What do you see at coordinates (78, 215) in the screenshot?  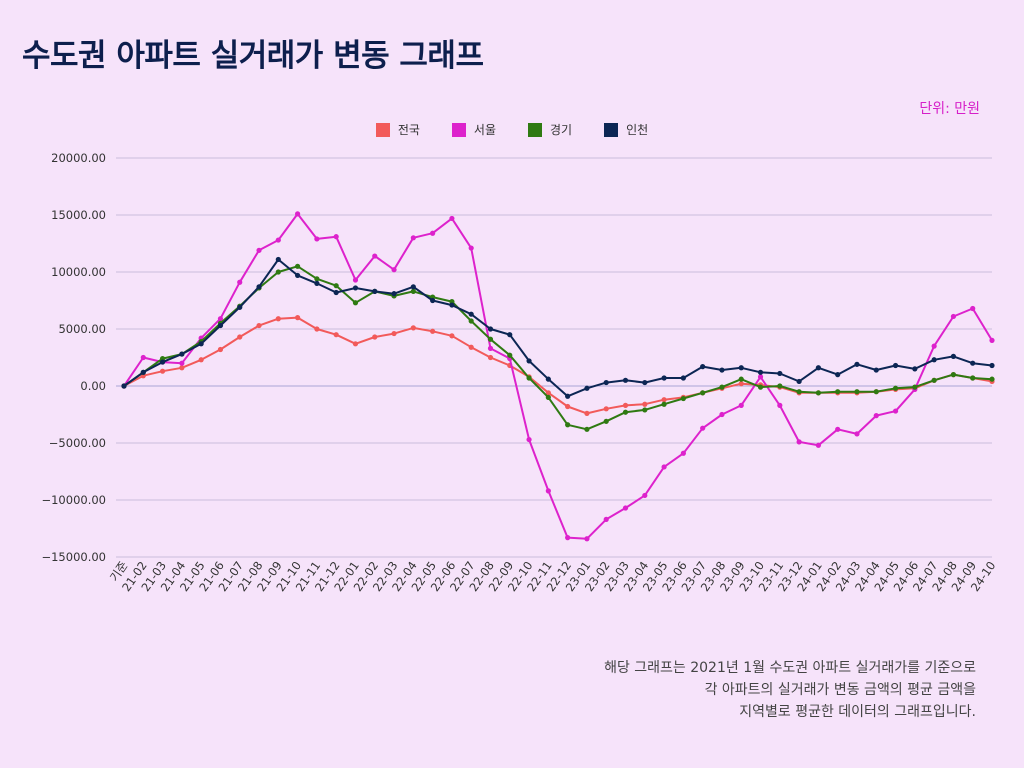 I see `y-tick-label-1: 15000.00` at bounding box center [78, 215].